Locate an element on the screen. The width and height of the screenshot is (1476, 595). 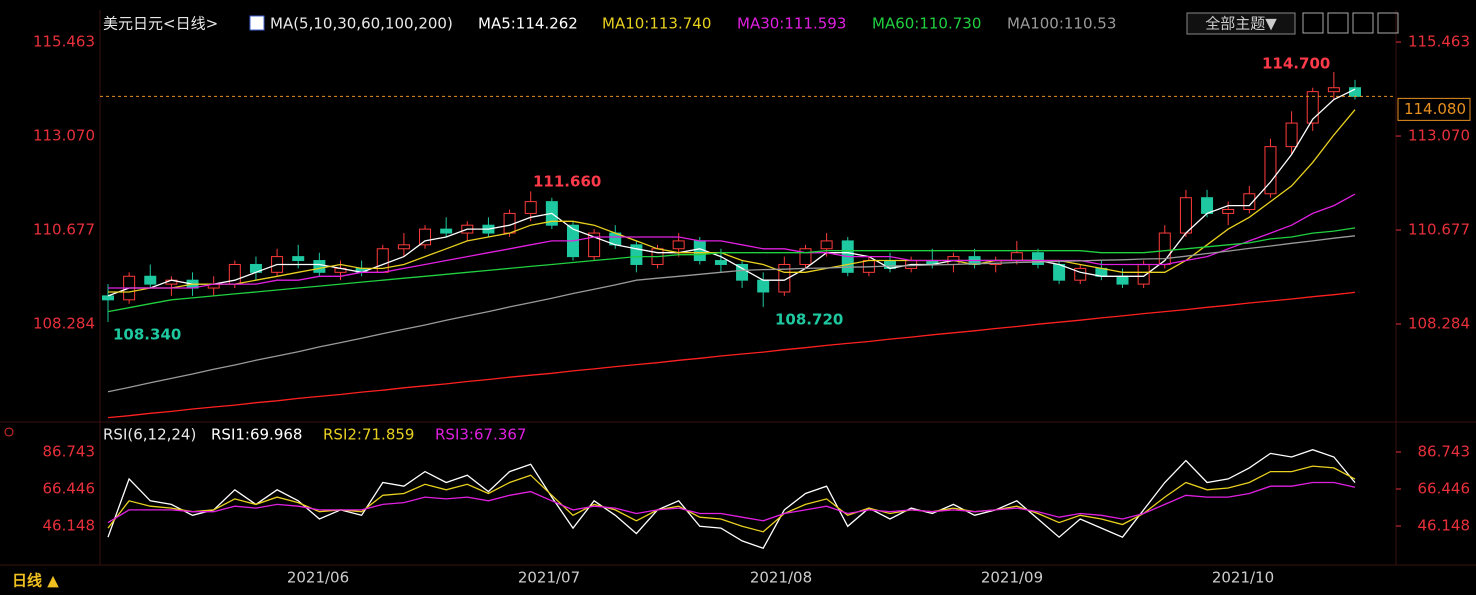
ma-icon is located at coordinates (257, 23).